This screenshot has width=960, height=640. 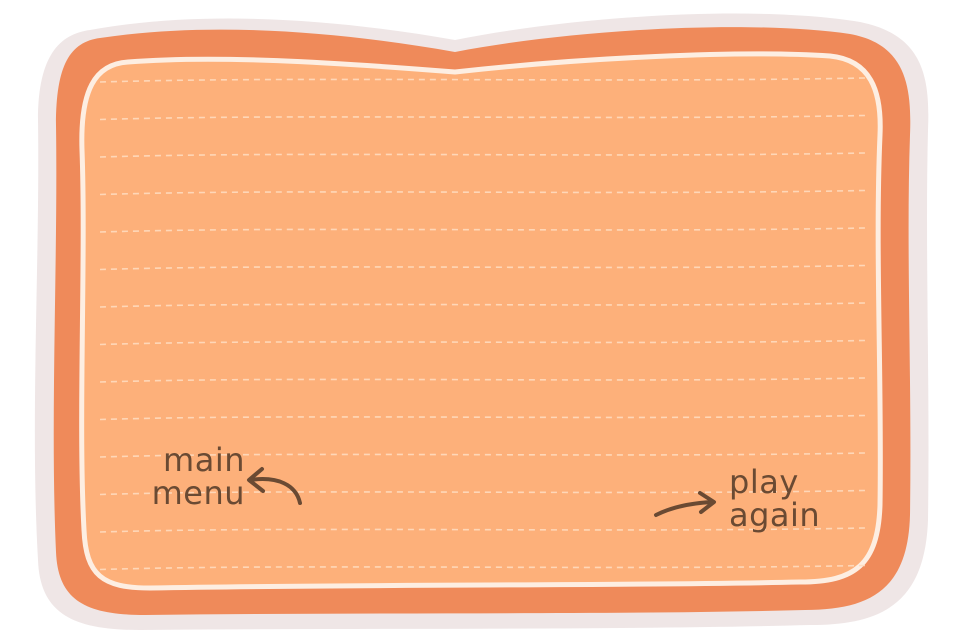 I want to click on play-again-button: play again, so click(x=784, y=499).